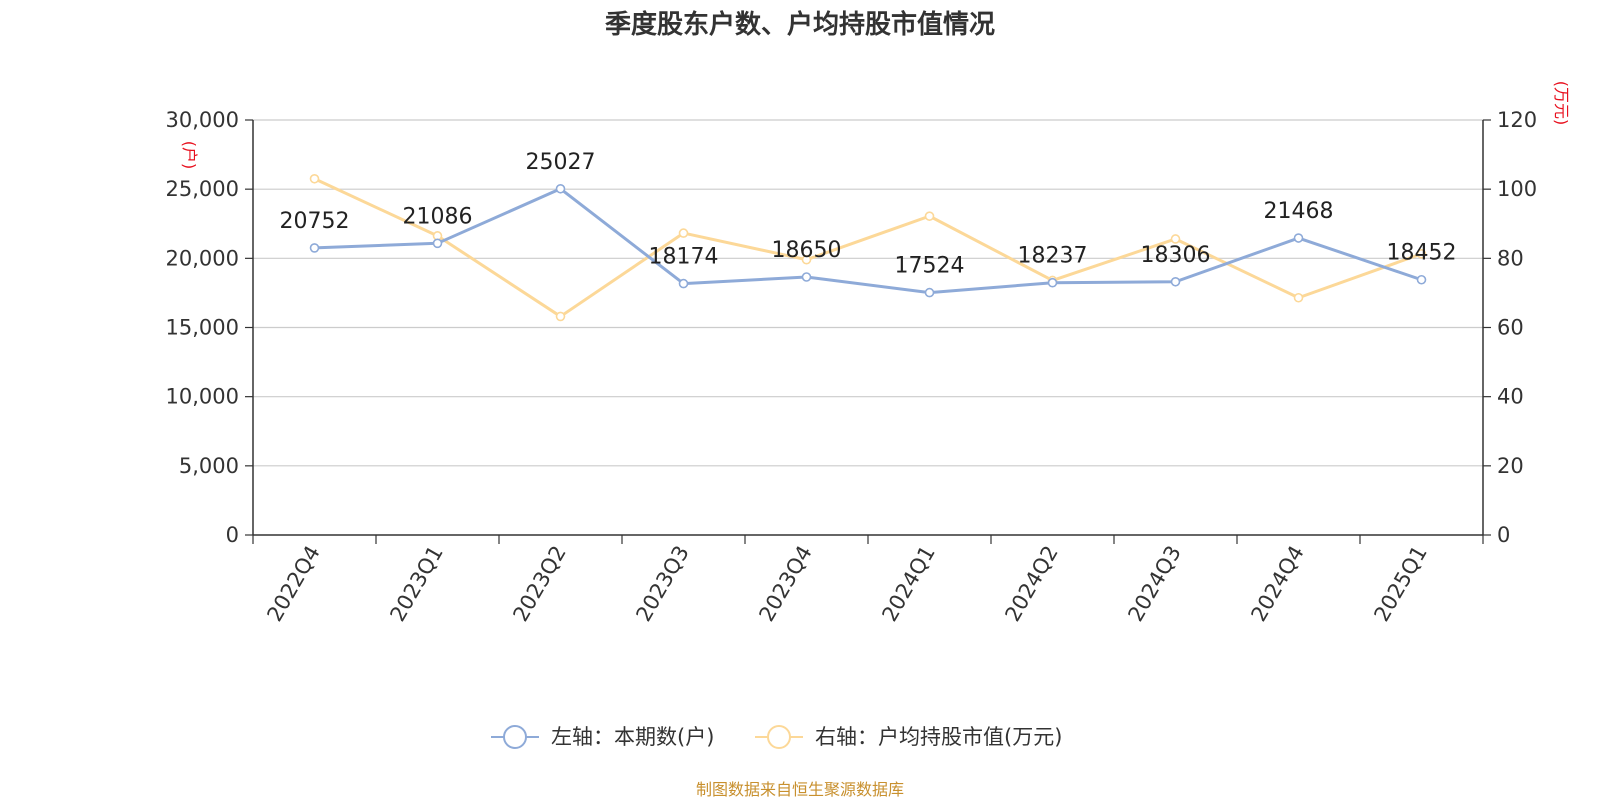 This screenshot has height=800, width=1600. I want to click on series-layer, so click(868, 247).